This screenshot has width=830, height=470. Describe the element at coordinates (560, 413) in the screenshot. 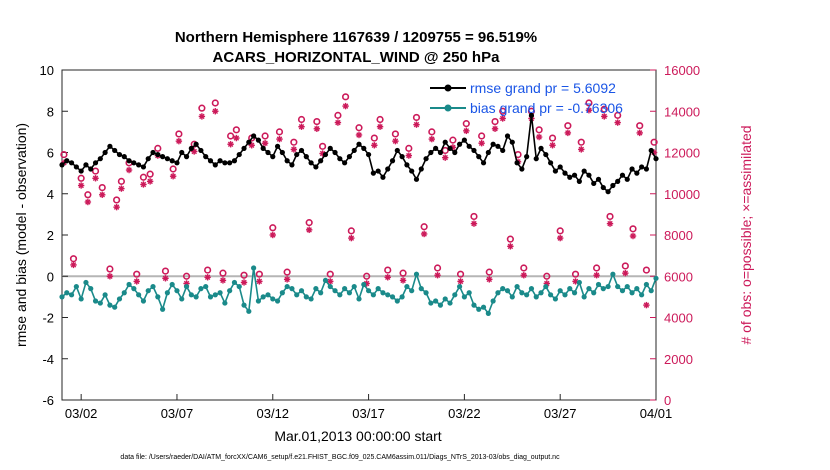

I see `x-tick-label: 03/27` at that location.